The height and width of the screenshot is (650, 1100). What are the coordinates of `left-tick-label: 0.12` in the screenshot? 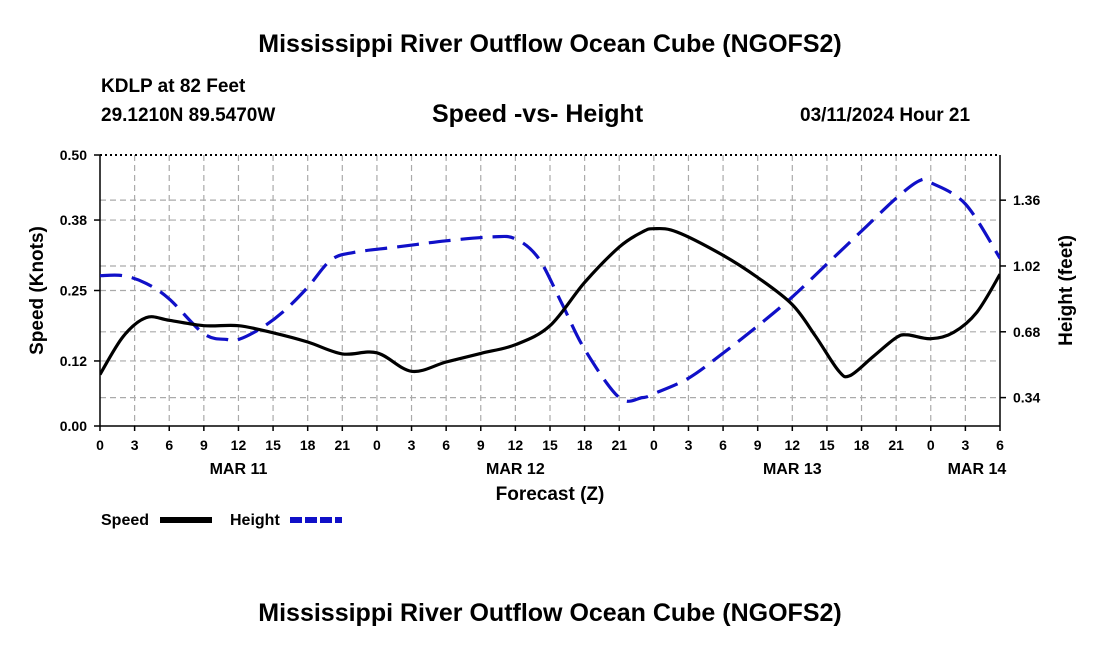 It's located at (73, 361).